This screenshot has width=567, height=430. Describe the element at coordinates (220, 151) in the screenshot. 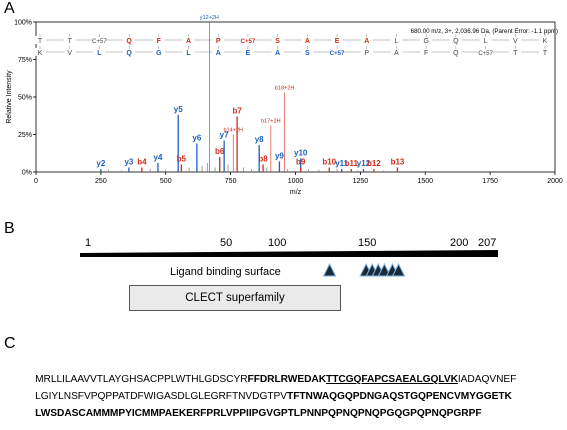

I see `peak-label-b6: b6` at that location.